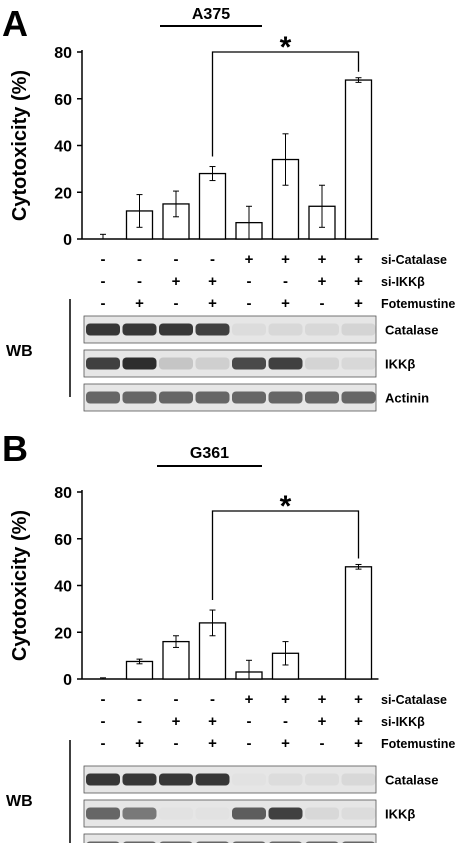 The image size is (474, 843). Describe the element at coordinates (209, 453) in the screenshot. I see `cell-line-title: G361` at that location.